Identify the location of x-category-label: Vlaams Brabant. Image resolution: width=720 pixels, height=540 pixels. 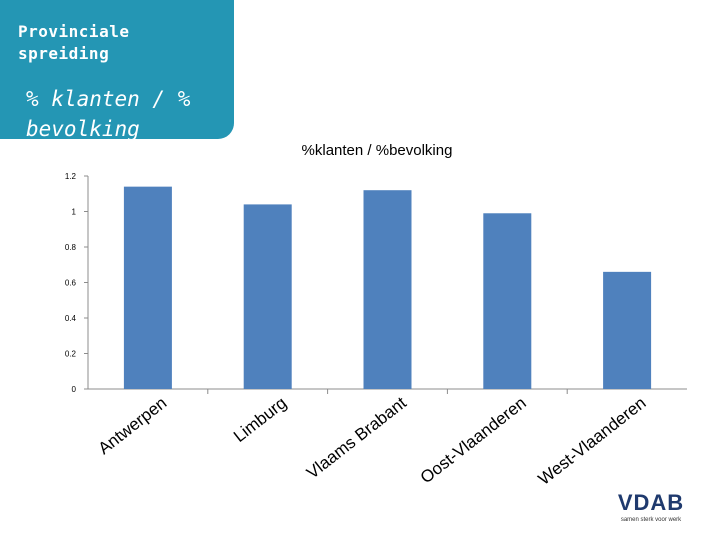
(356, 438).